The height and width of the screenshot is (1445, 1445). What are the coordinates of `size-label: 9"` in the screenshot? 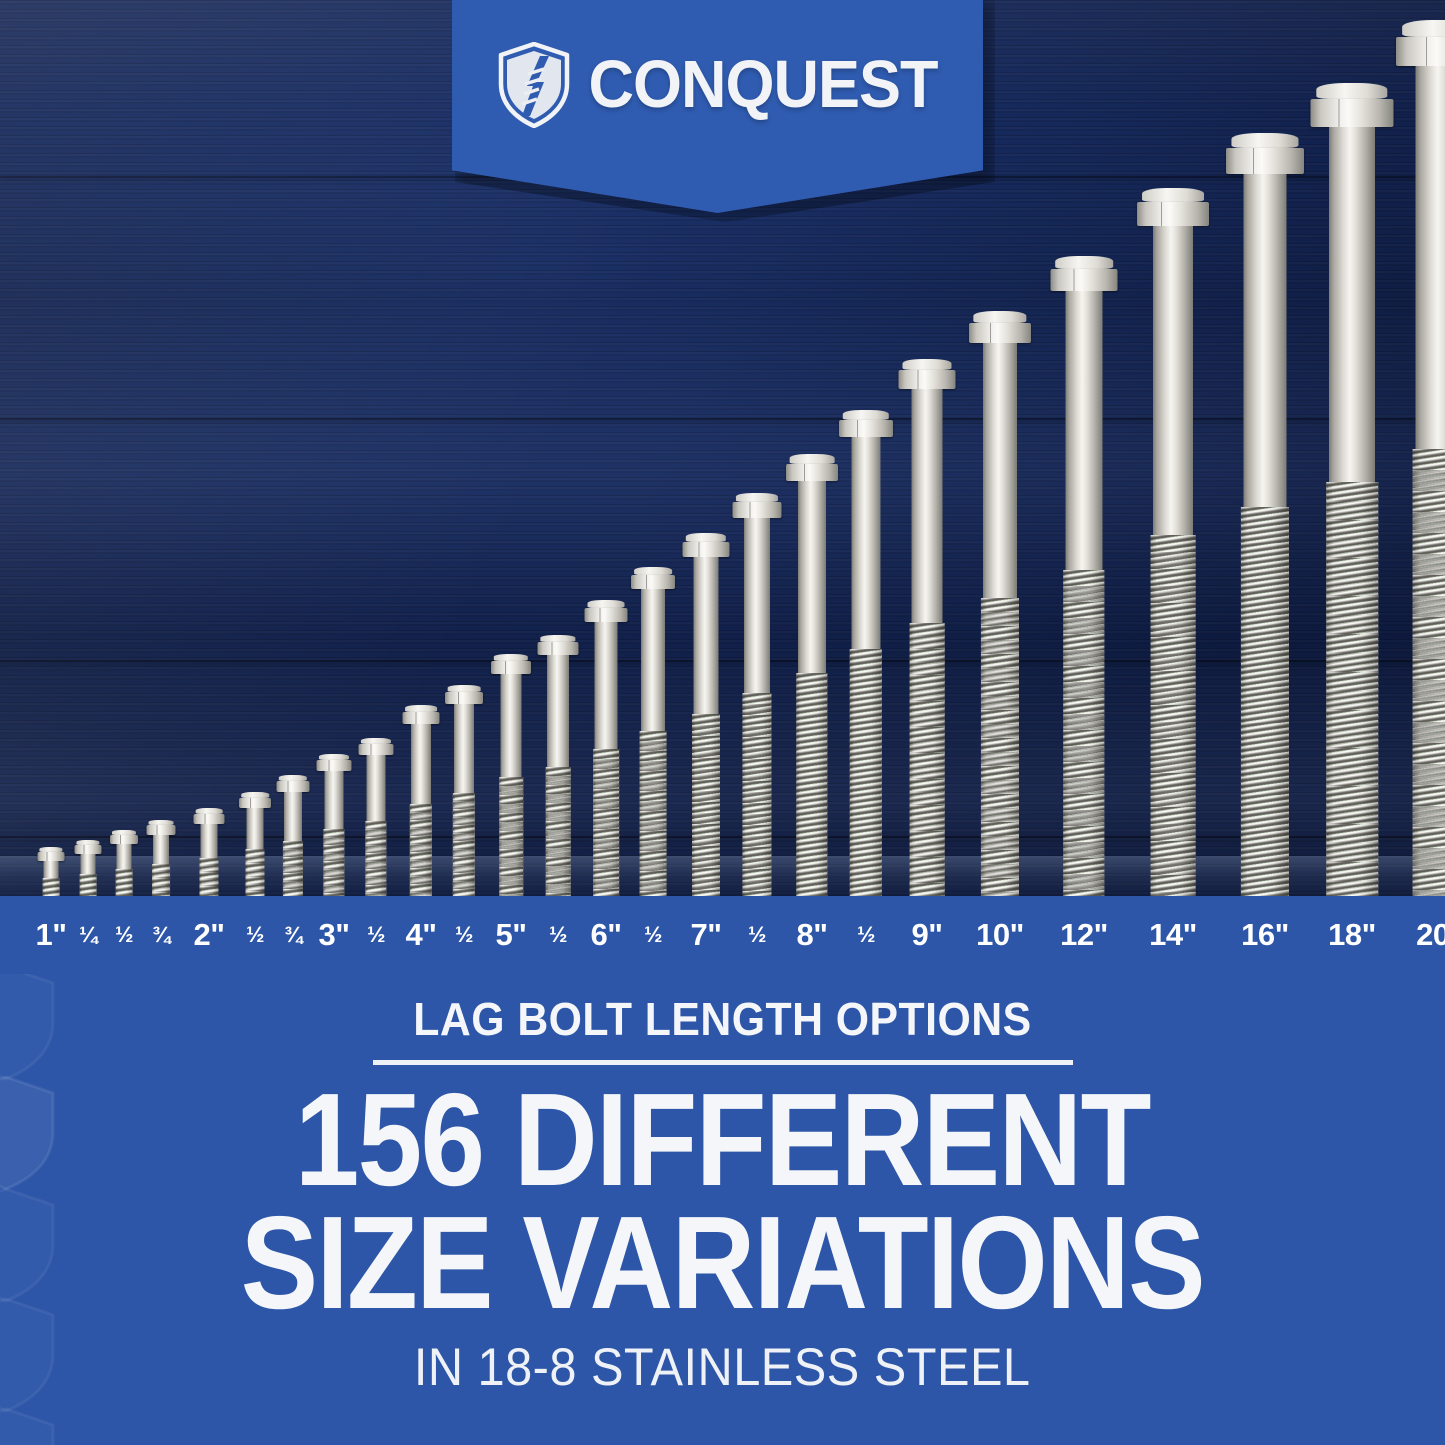 It's located at (927, 934).